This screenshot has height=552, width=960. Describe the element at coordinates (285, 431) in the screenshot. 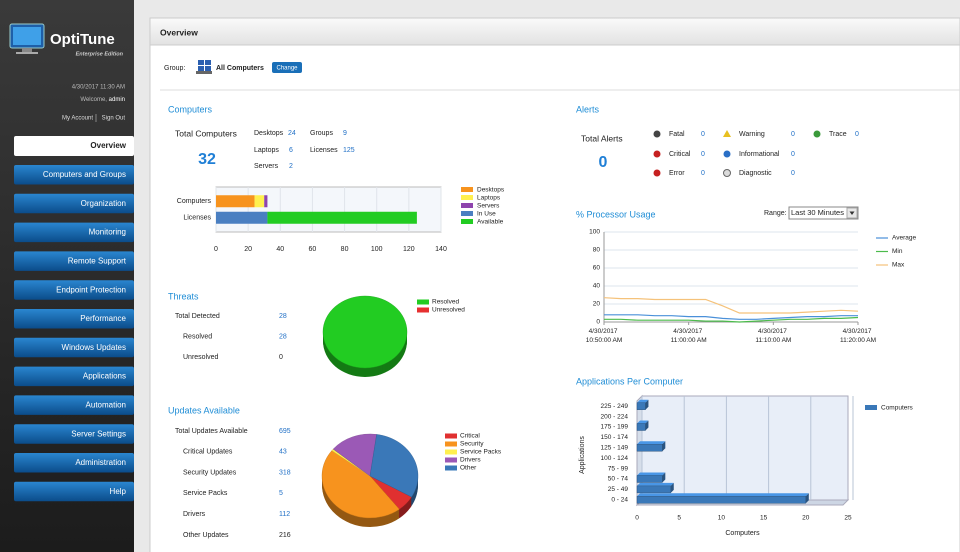

I see `row-value: 695` at that location.